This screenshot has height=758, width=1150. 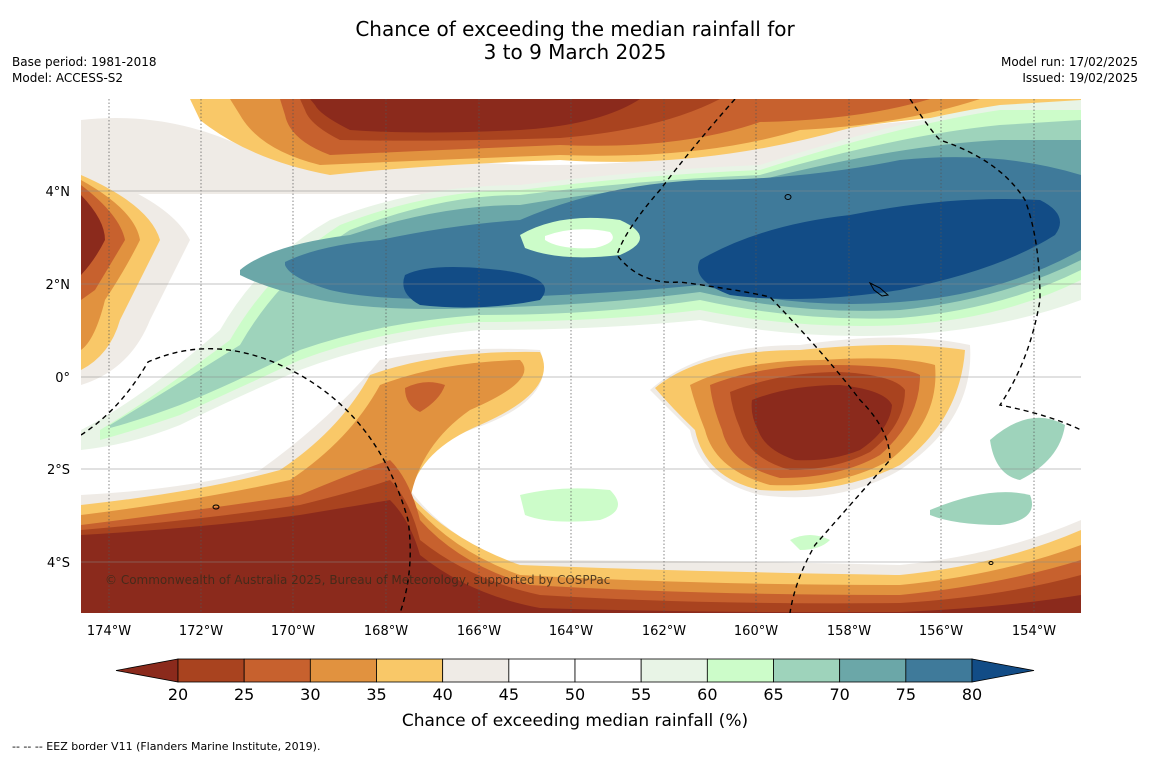 What do you see at coordinates (178, 694) in the screenshot?
I see `colorbar-tick-label: 20` at bounding box center [178, 694].